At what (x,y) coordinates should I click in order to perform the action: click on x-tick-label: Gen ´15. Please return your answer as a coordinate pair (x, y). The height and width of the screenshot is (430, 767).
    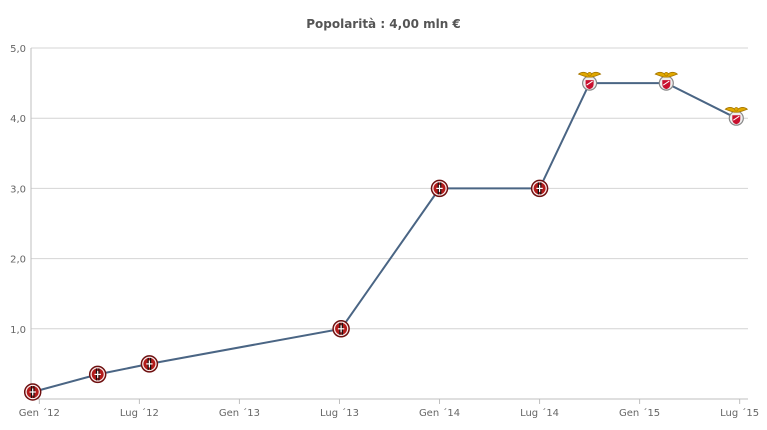
    Looking at the image, I should click on (639, 413).